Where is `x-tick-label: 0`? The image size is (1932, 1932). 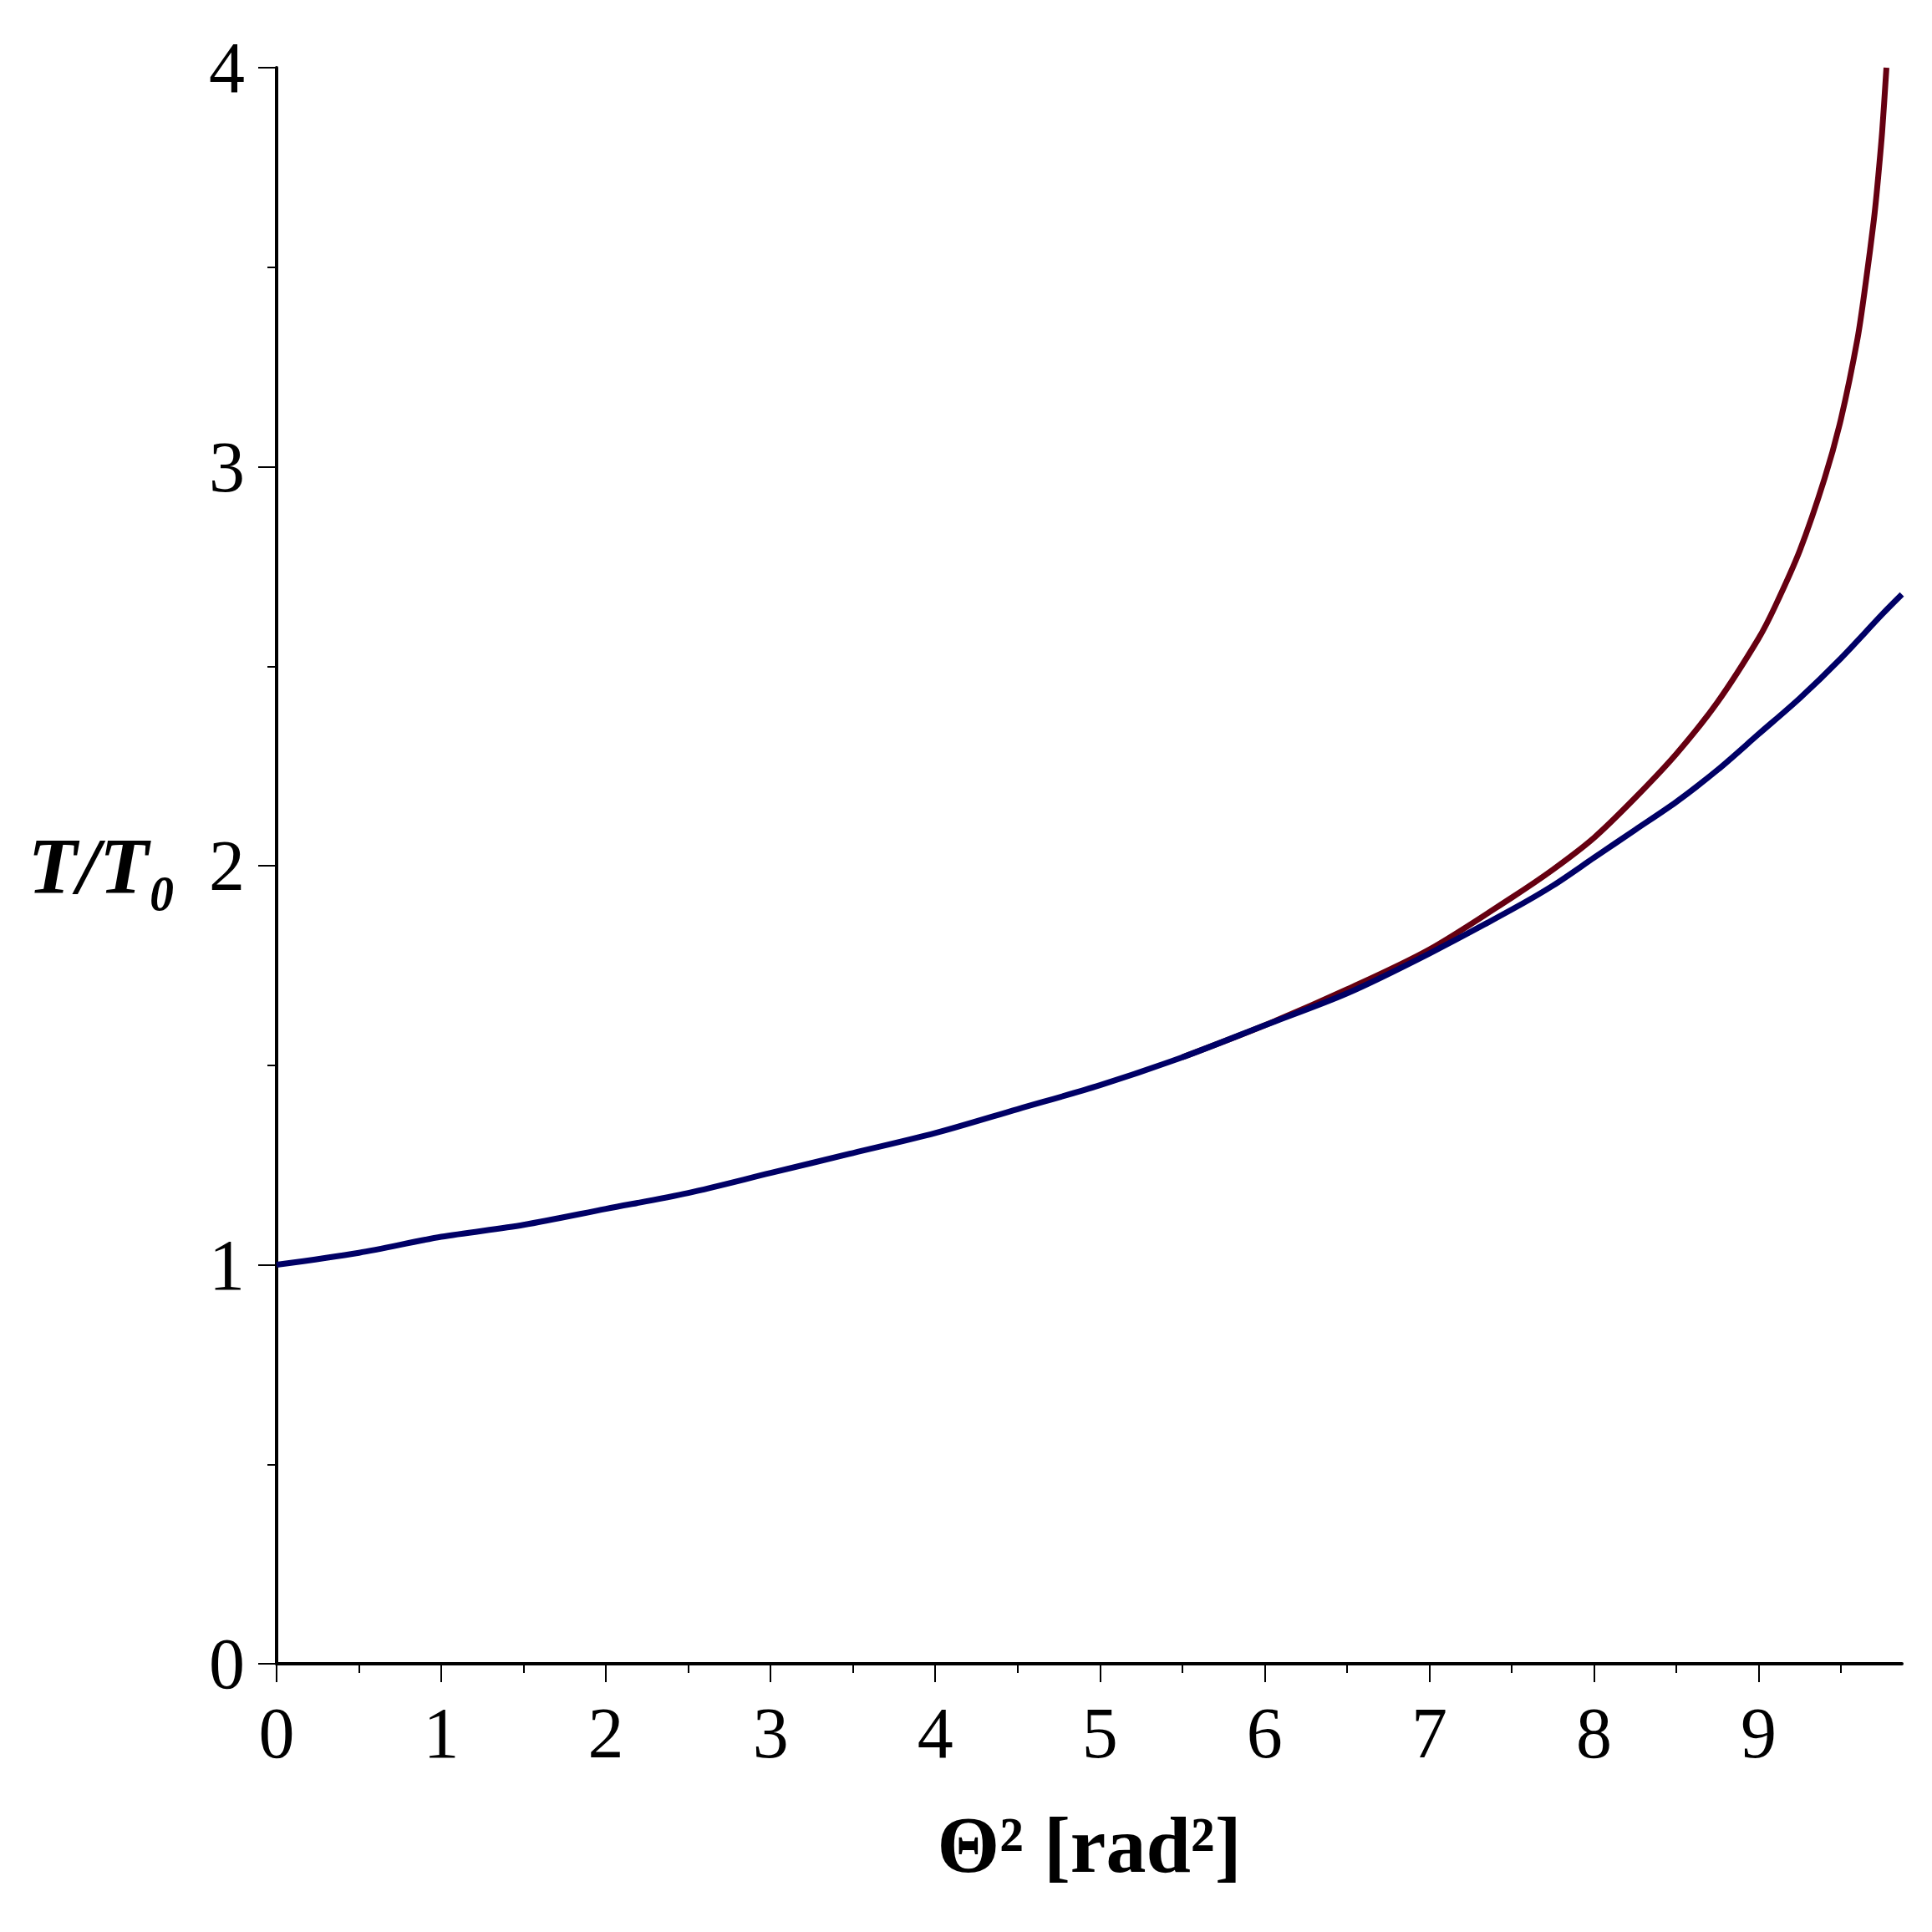
x-tick-label: 0 is located at coordinates (276, 1733).